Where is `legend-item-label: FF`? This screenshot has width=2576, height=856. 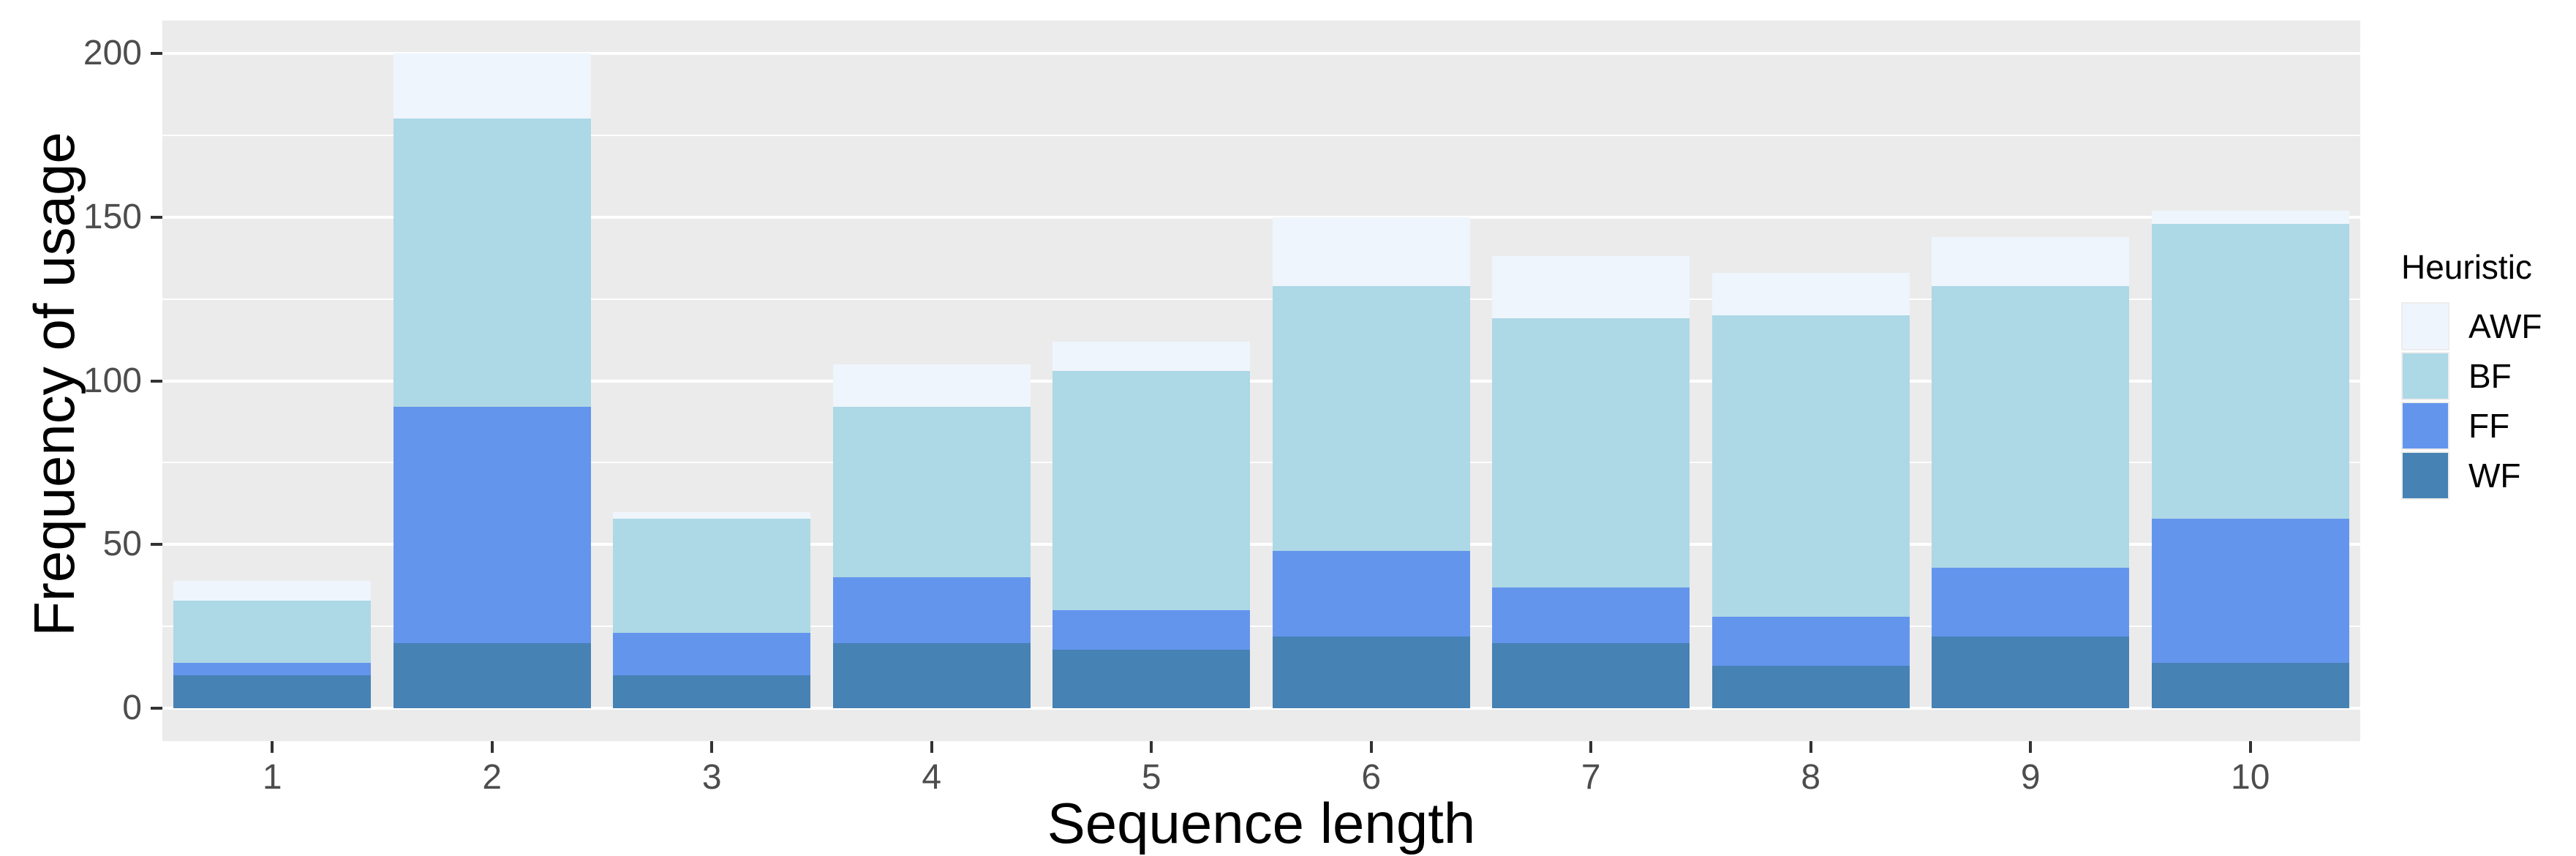
legend-item-label: FF is located at coordinates (2489, 426).